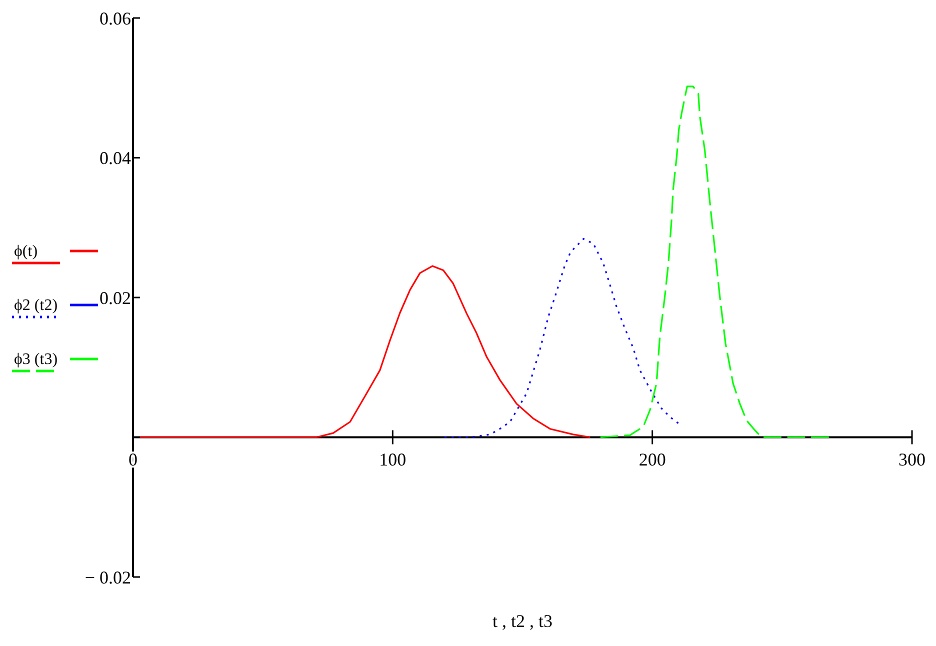 The height and width of the screenshot is (646, 936). Describe the element at coordinates (36, 359) in the screenshot. I see `legend-label: ϕ3 (t3)` at that location.